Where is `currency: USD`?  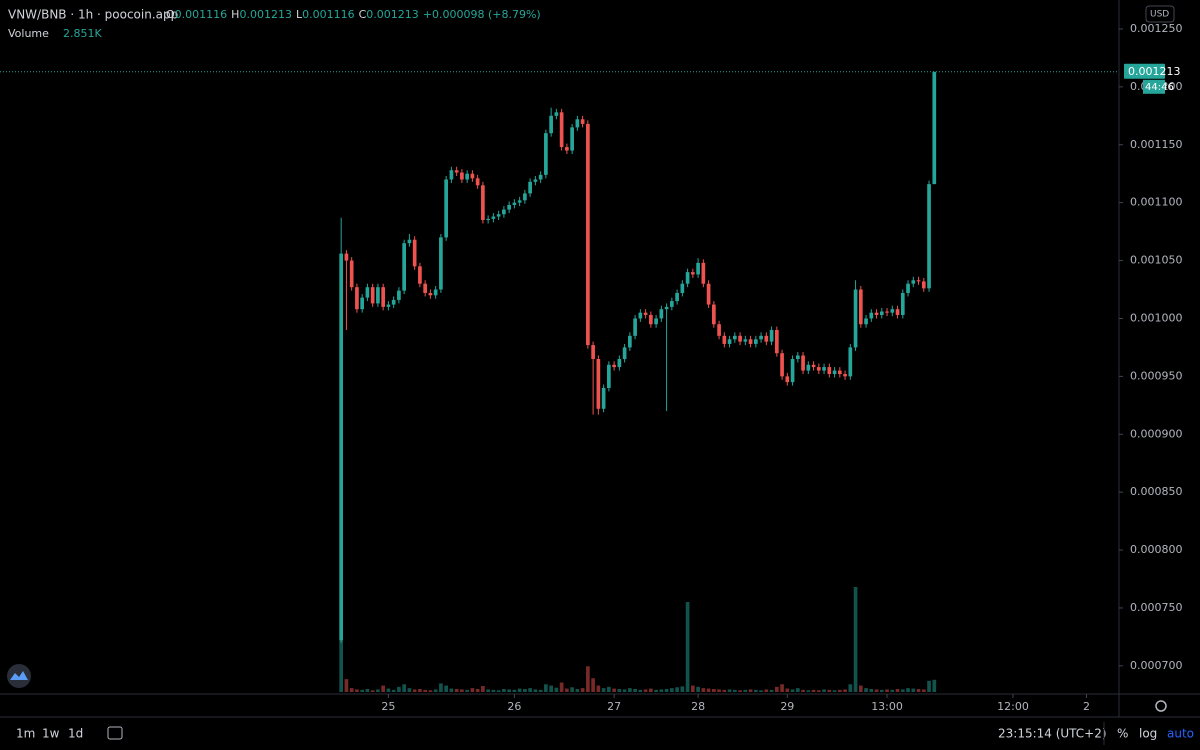 currency: USD is located at coordinates (1159, 15).